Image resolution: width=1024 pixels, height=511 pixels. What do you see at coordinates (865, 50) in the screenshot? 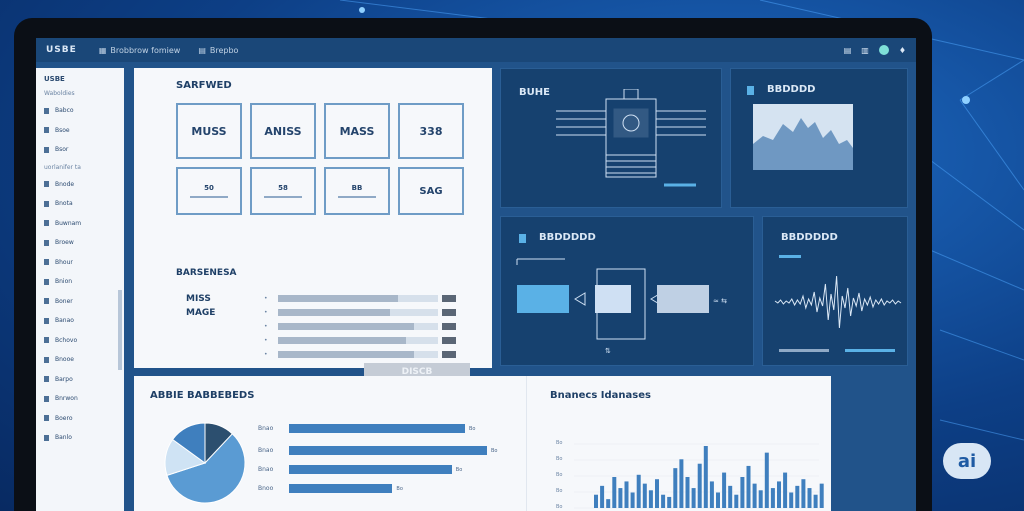
I see `apps-icon: ▥` at bounding box center [865, 50].